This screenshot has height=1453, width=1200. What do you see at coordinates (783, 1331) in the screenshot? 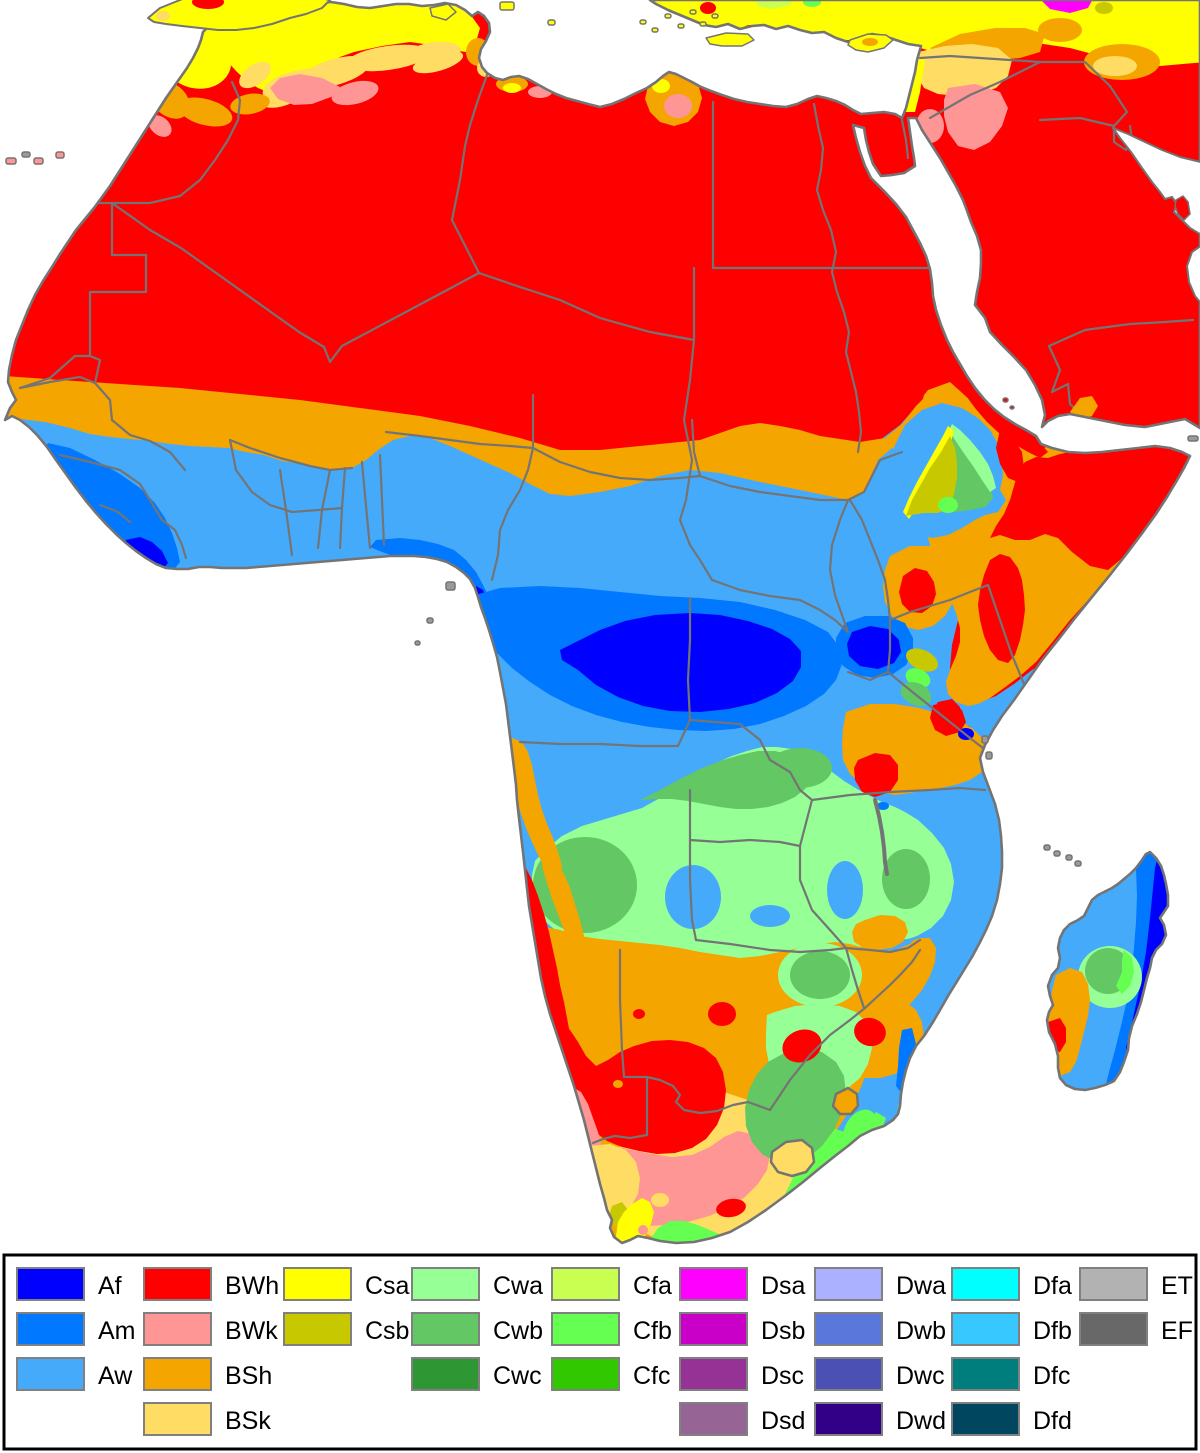
I see `svg-text: Dsb` at bounding box center [783, 1331].